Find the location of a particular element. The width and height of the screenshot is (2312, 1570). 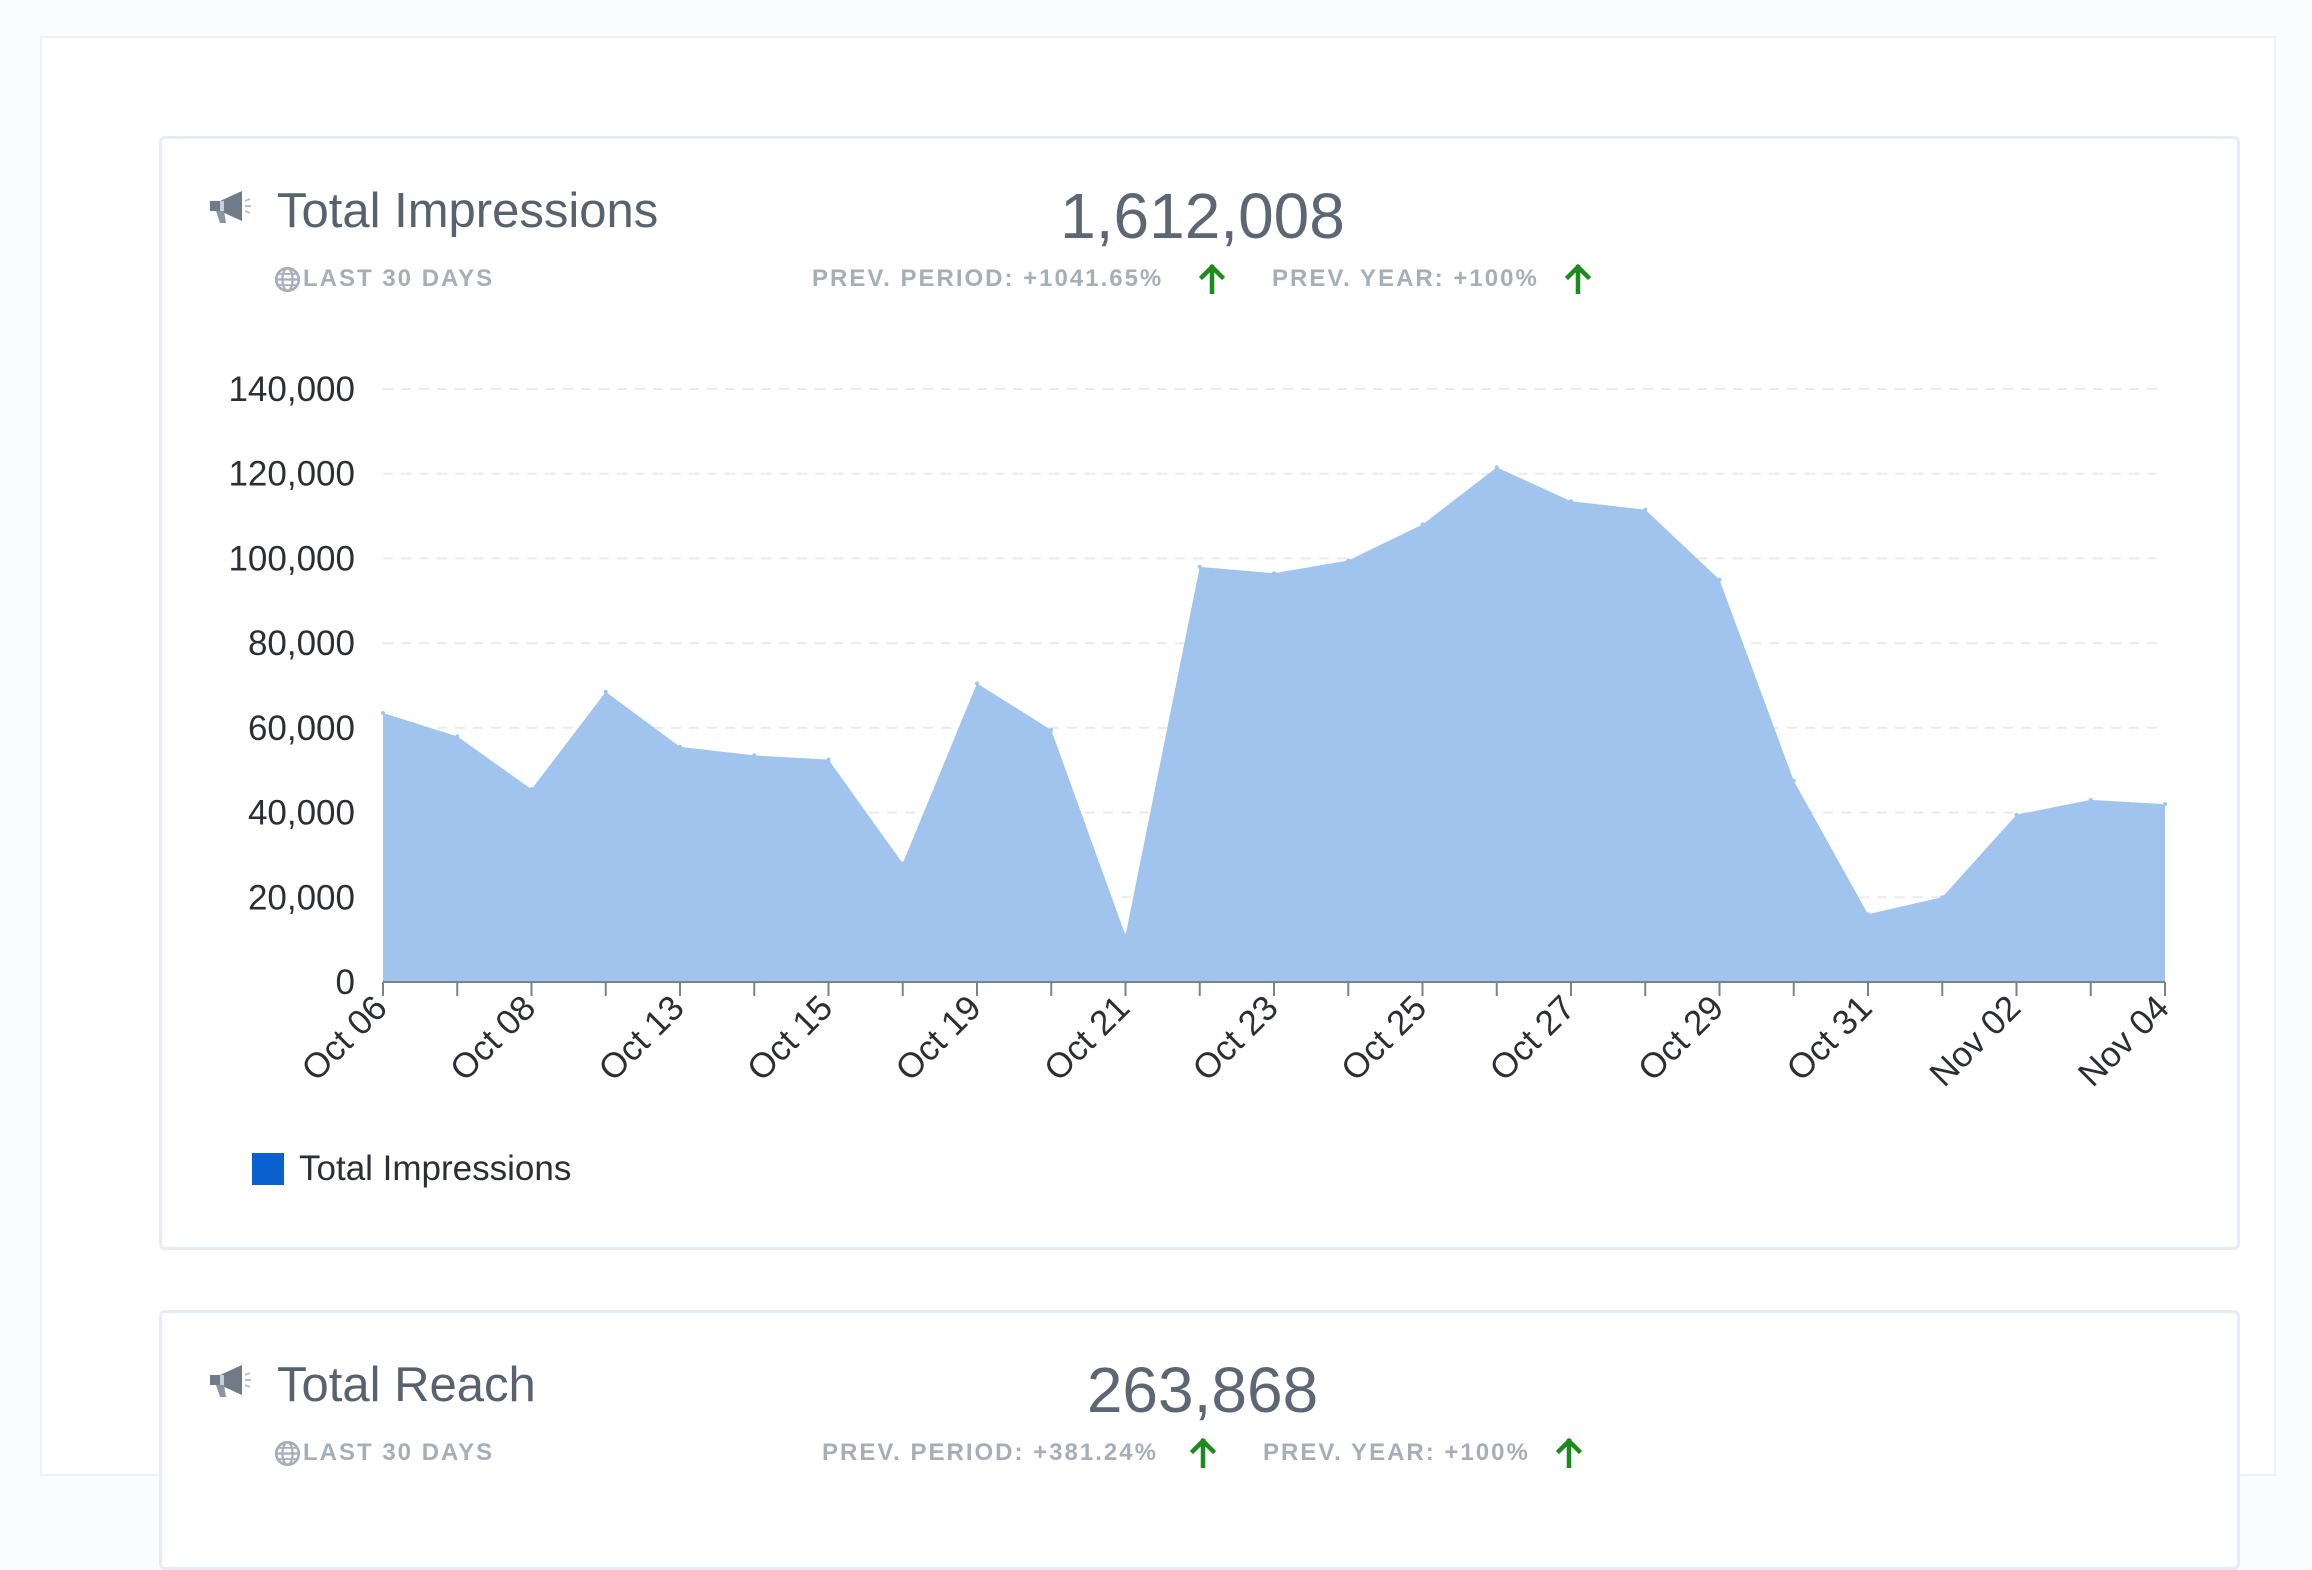

prev-period-change: PREV. PERIOD: +381.24% is located at coordinates (990, 1452).